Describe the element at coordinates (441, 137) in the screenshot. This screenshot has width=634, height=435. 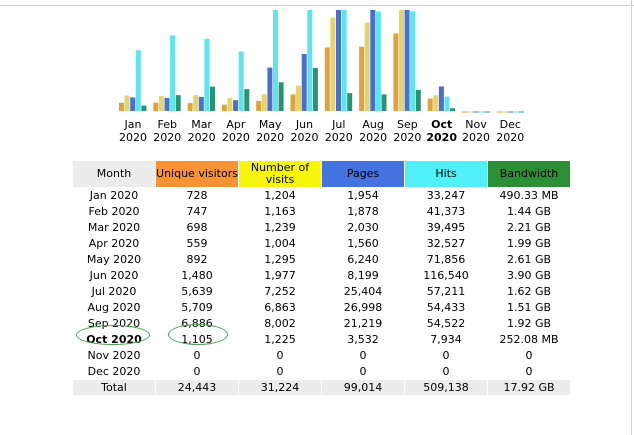
I see `x-tick-year-oct: 2020` at that location.